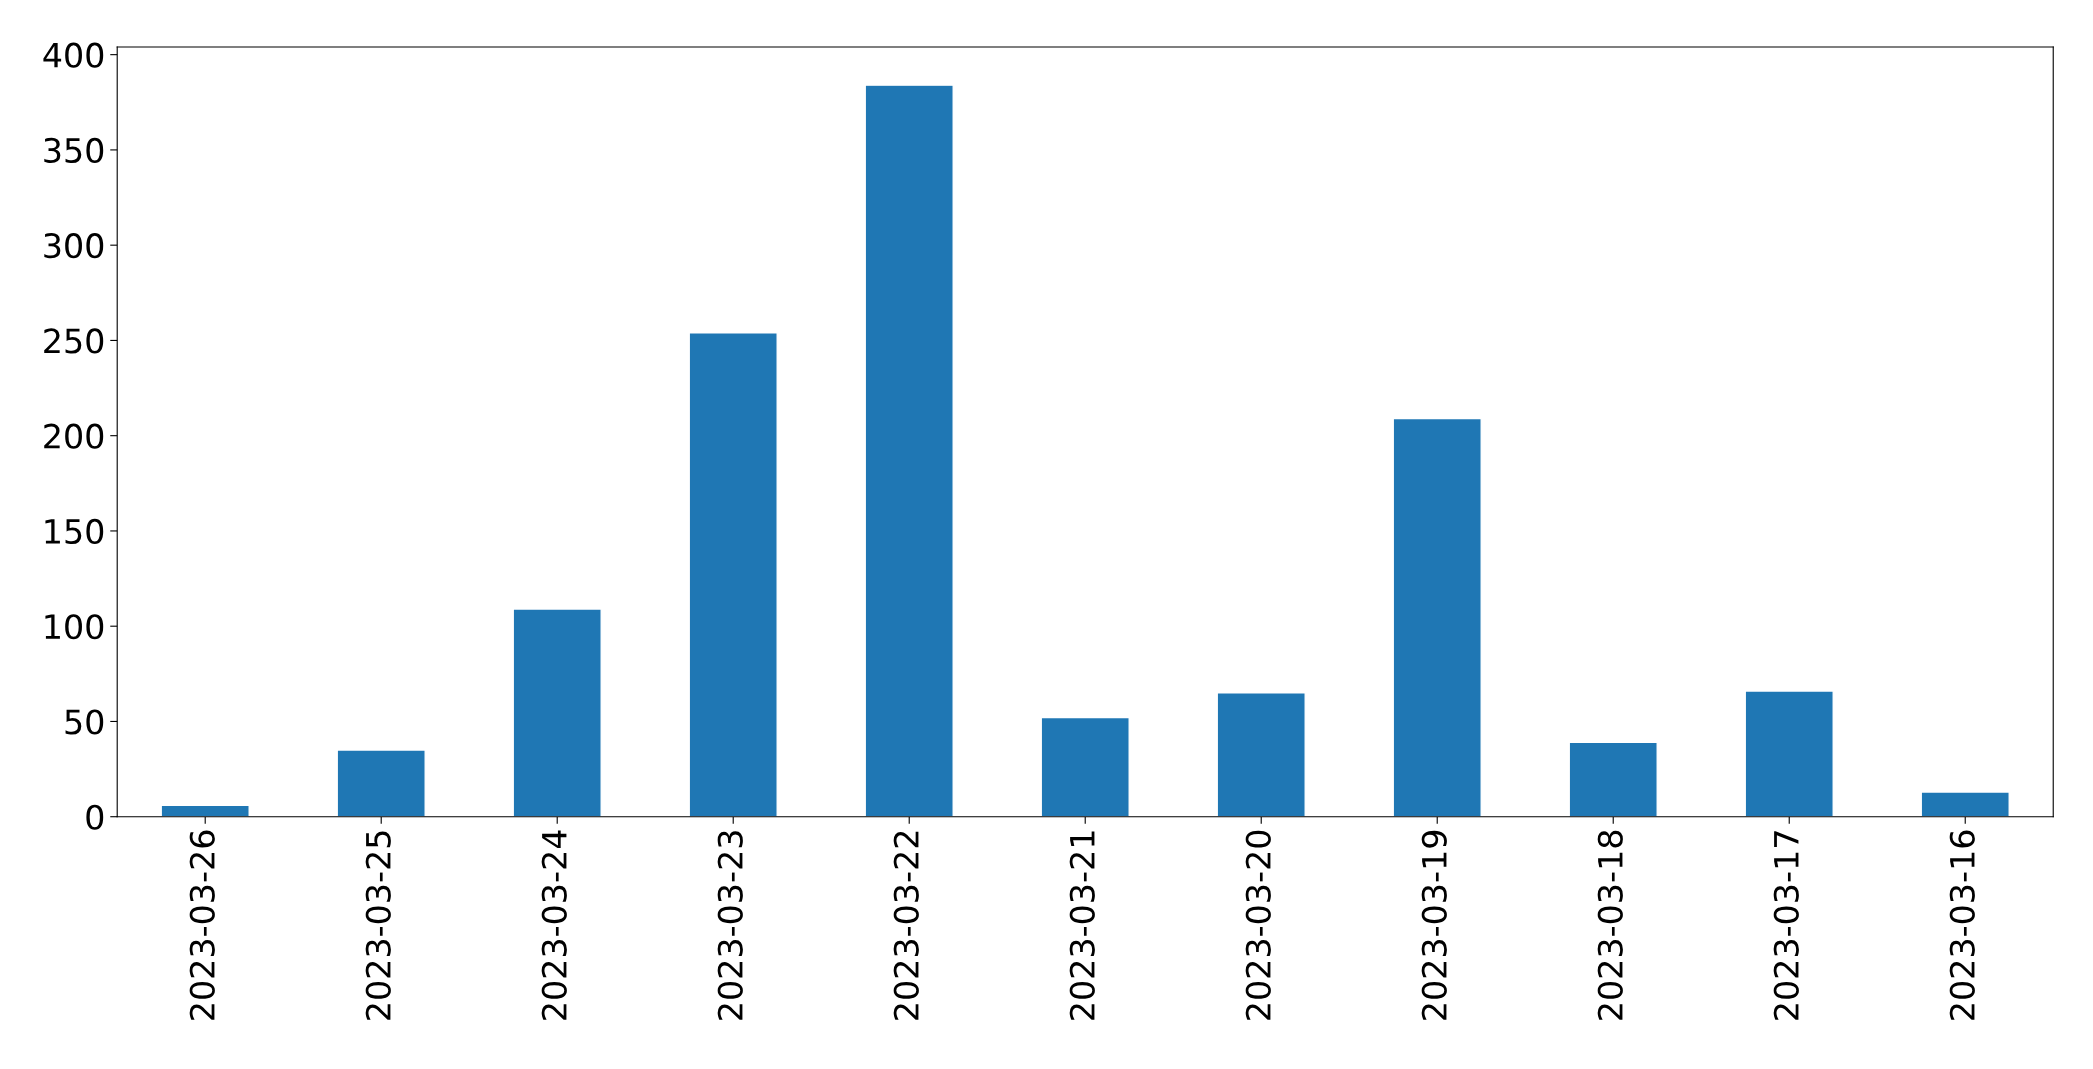 The height and width of the screenshot is (1069, 2093). Describe the element at coordinates (554, 925) in the screenshot. I see `x-tick-label: 2023-03-24` at that location.